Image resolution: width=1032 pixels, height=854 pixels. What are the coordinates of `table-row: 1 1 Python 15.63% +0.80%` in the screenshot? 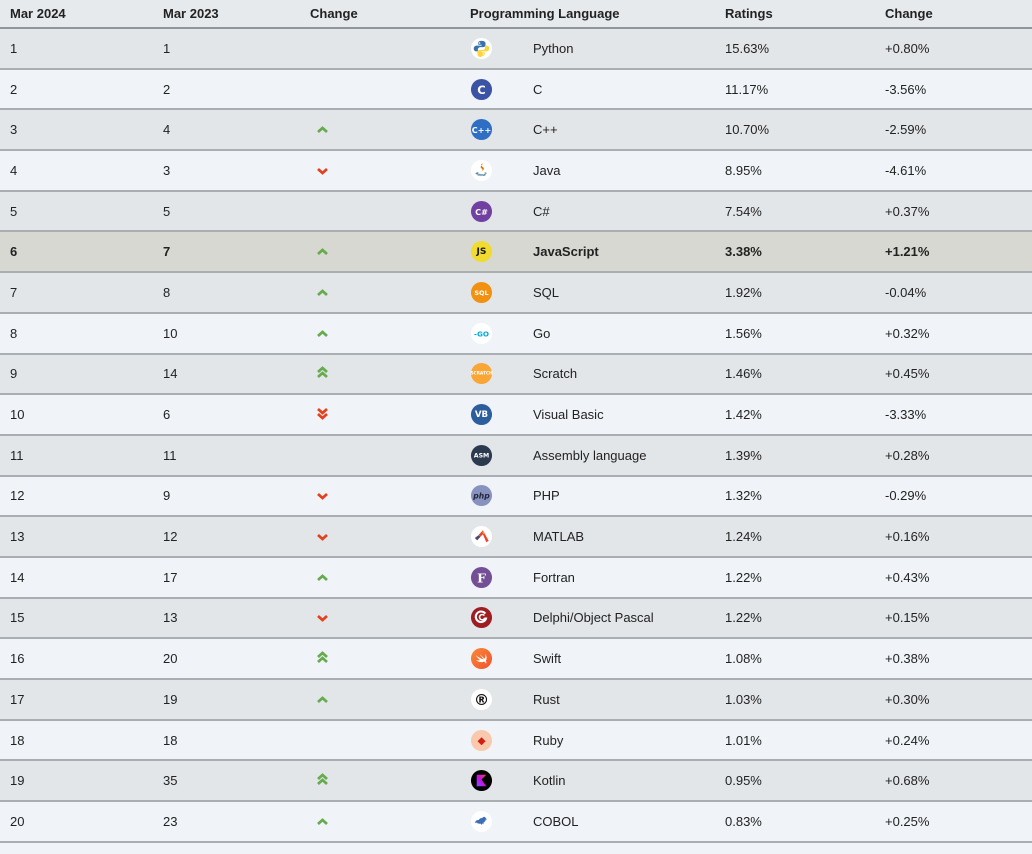 It's located at (516, 49).